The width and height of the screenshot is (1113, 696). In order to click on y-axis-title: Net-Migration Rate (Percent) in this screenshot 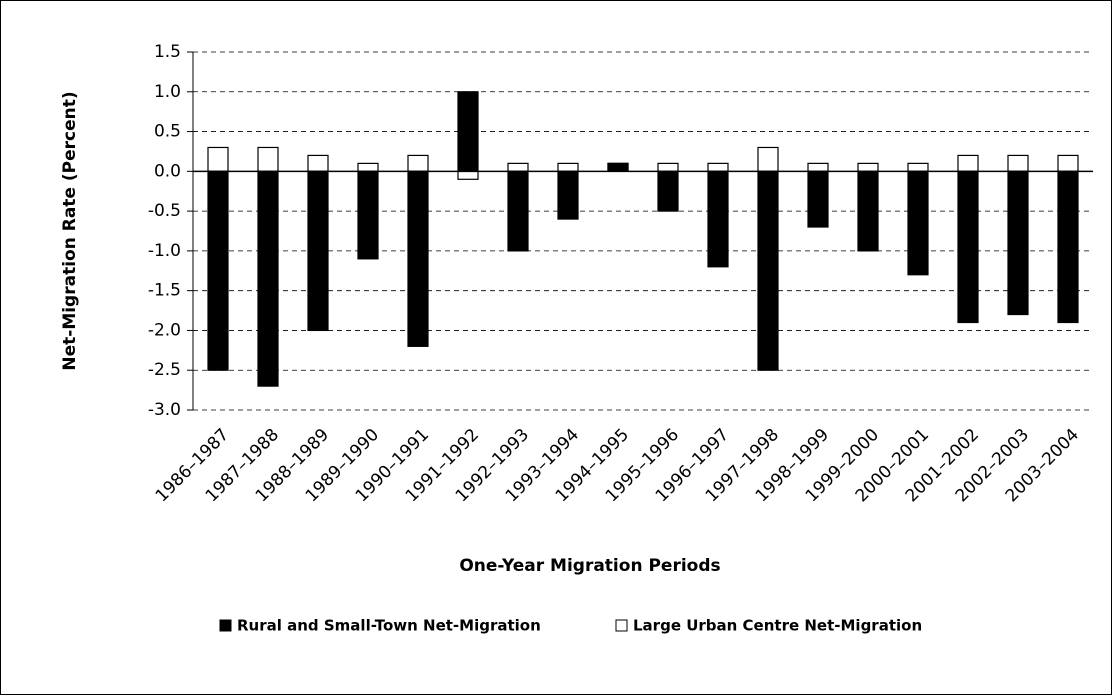, I will do `click(70, 230)`.